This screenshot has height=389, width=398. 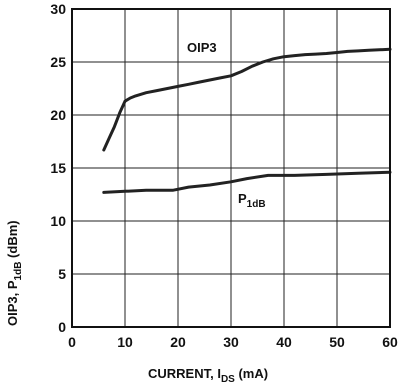 What do you see at coordinates (202, 47) in the screenshot?
I see `series-label-oip3: OIP3` at bounding box center [202, 47].